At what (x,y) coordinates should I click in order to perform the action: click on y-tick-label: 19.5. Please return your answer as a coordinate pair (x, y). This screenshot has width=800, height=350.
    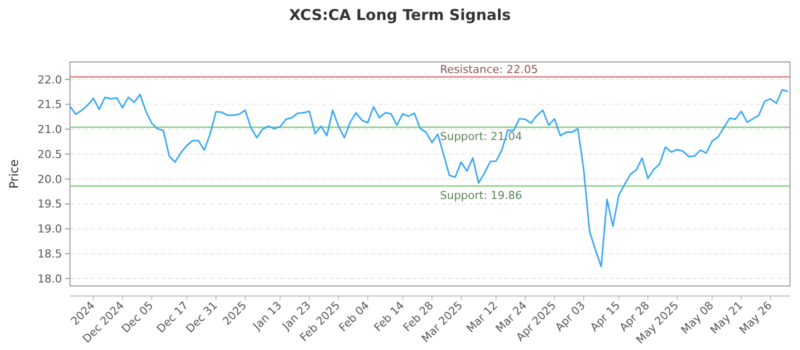
    Looking at the image, I should click on (50, 204).